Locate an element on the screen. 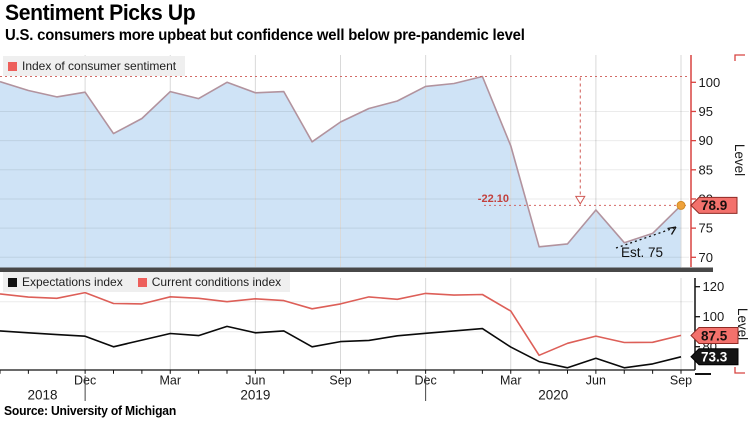 This screenshot has width=750, height=423. latest-value-badge-label: 78.9 is located at coordinates (714, 205).